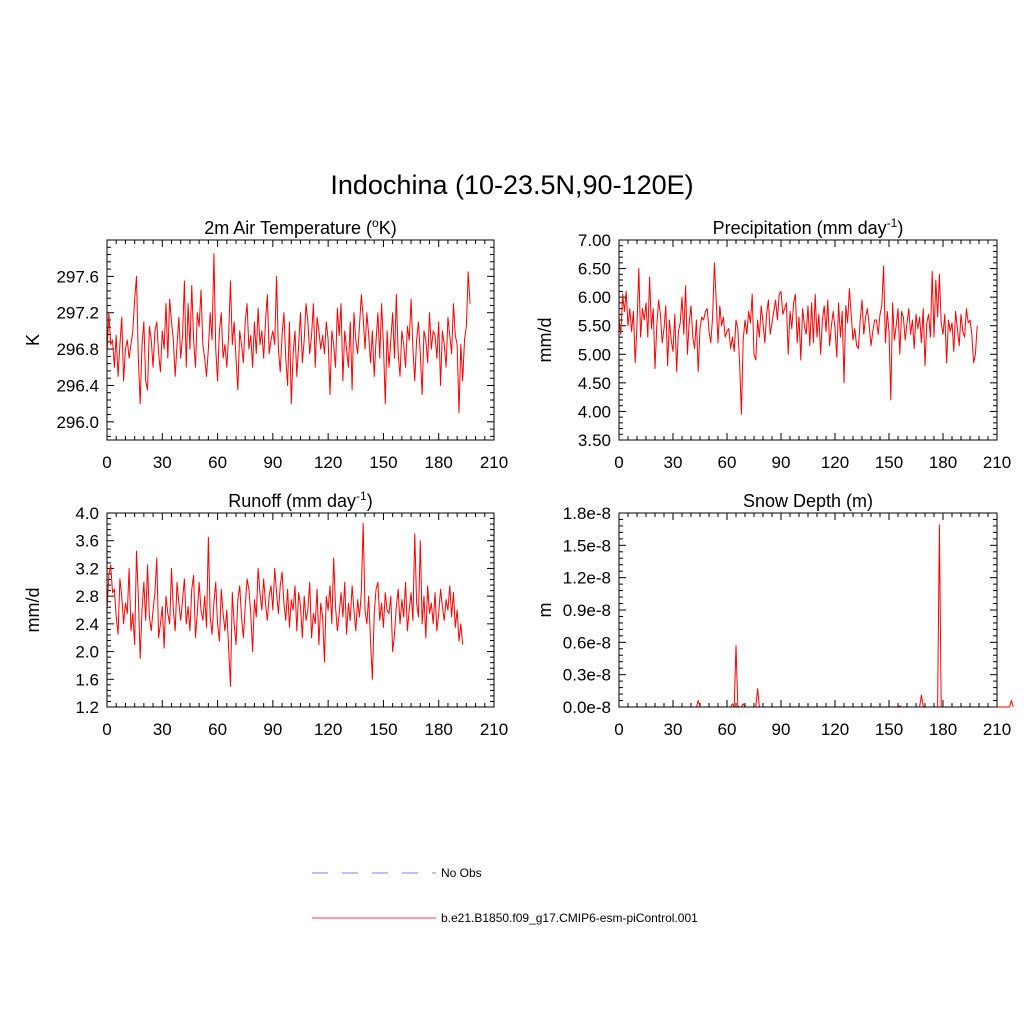  I want to click on temp-title: 2m Air Temperature (oK), so click(300, 227).